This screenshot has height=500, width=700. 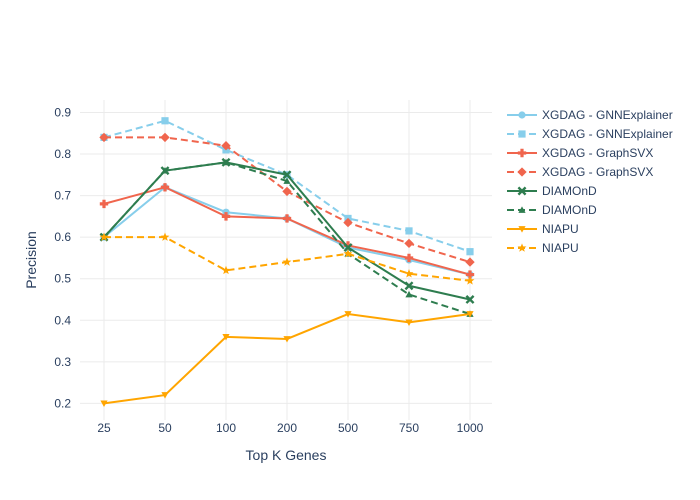 What do you see at coordinates (287, 231) in the screenshot?
I see `series-xgdag-graphsvx-solid` at bounding box center [287, 231].